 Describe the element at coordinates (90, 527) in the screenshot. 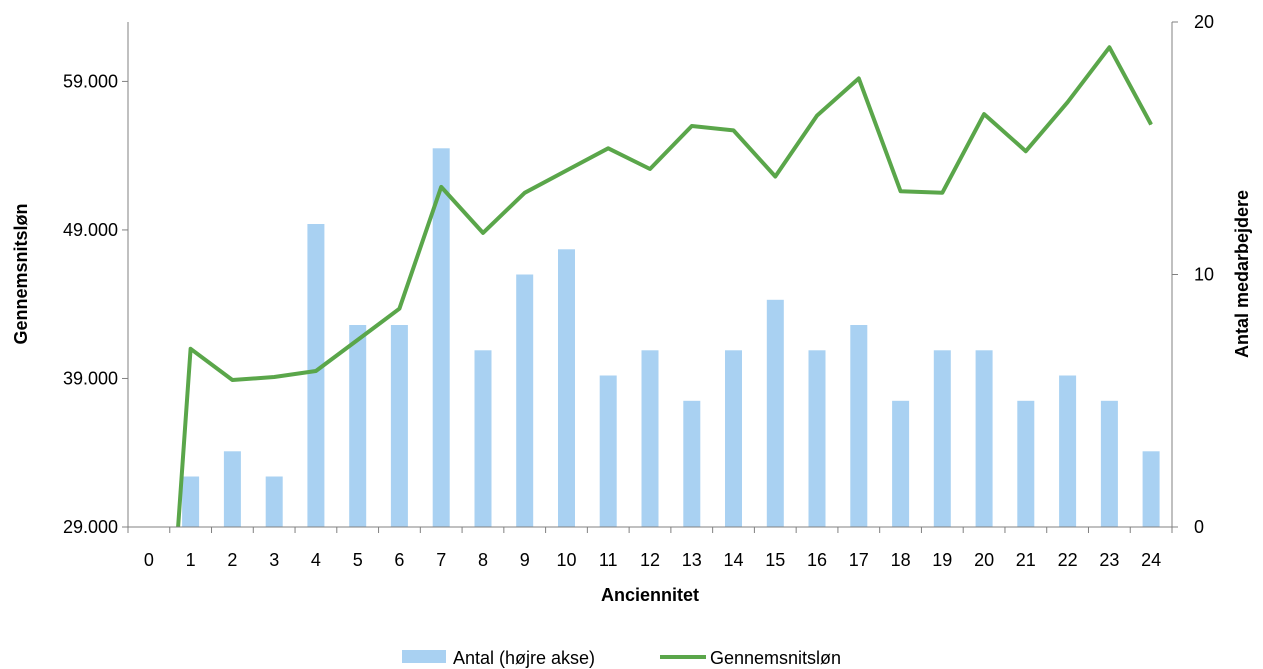

I see `left-tick-label: 29.000` at that location.